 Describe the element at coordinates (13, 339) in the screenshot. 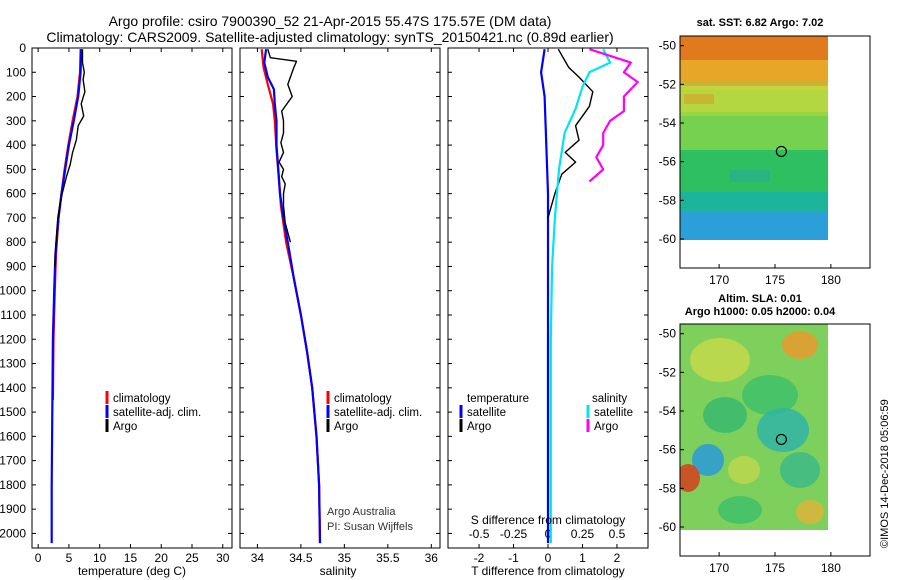

I see `depth-tick-label: 1200` at that location.